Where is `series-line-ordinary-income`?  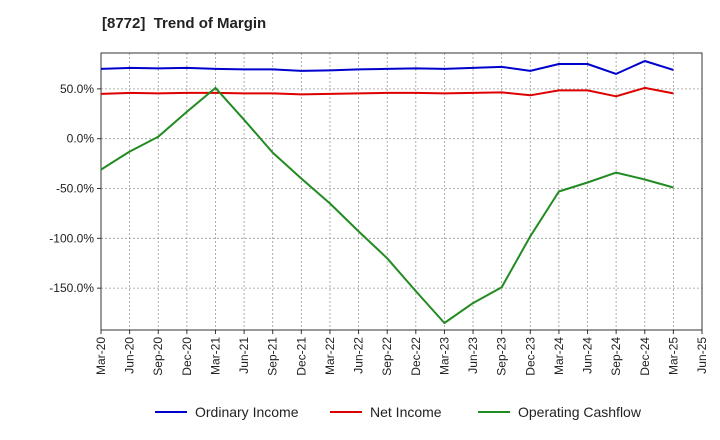 series-line-ordinary-income is located at coordinates (387, 67).